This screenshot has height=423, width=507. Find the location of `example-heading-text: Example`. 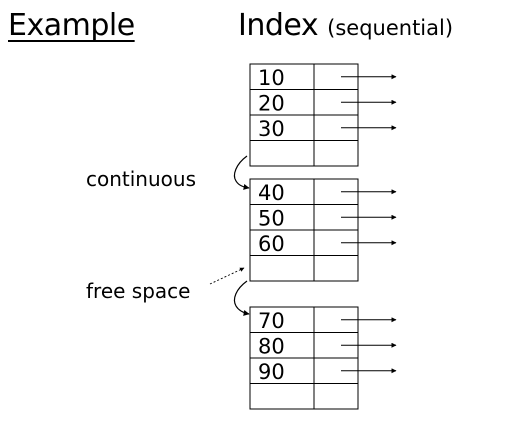

example-heading-text: Example is located at coordinates (71, 25).